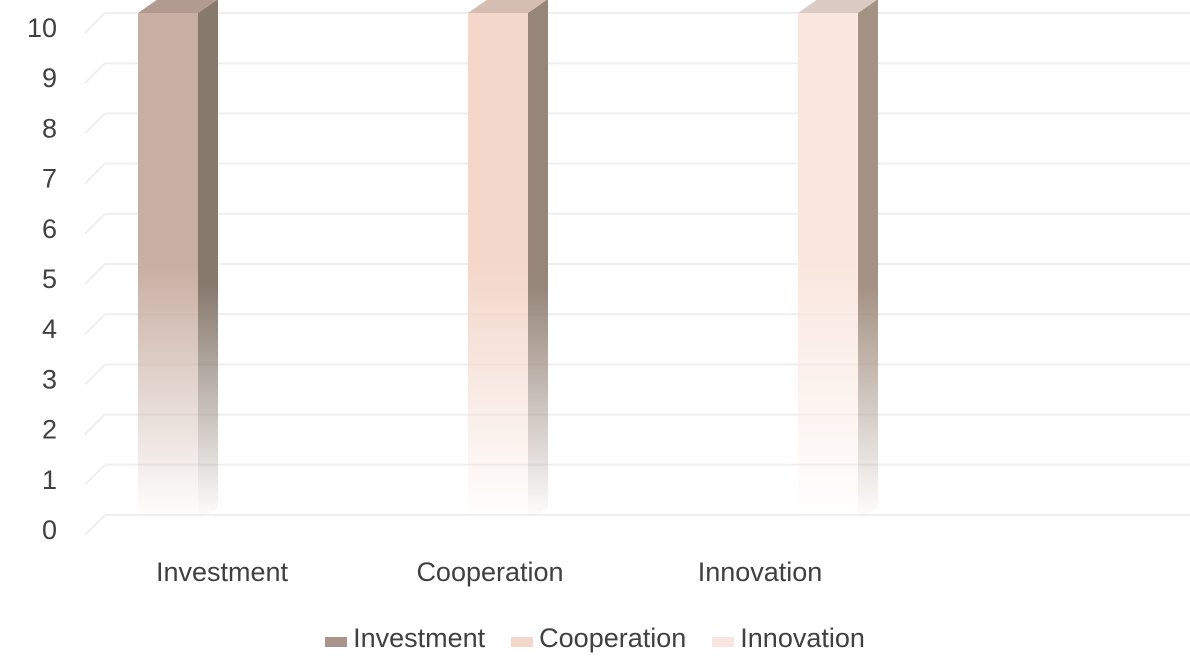 The height and width of the screenshot is (656, 1190). What do you see at coordinates (613, 638) in the screenshot?
I see `legend-label: Cooperation` at bounding box center [613, 638].